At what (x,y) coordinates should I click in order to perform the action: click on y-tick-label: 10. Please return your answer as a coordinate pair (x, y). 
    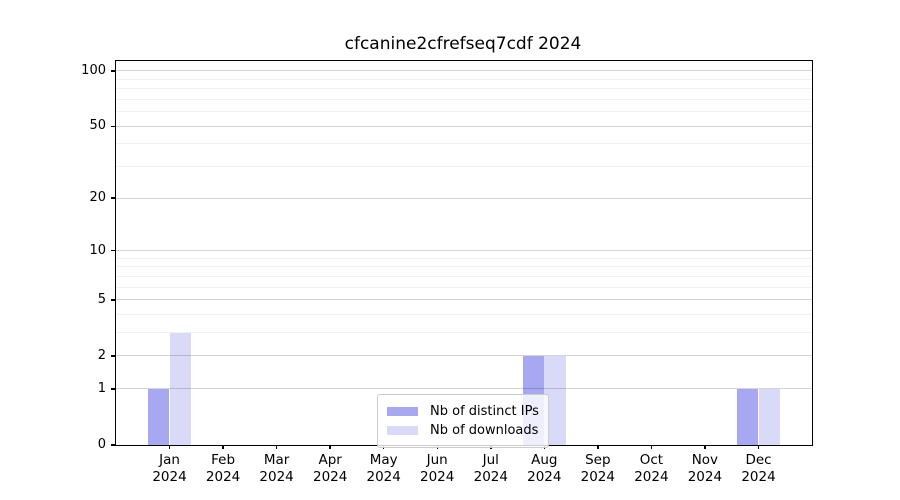
    Looking at the image, I should click on (97, 250).